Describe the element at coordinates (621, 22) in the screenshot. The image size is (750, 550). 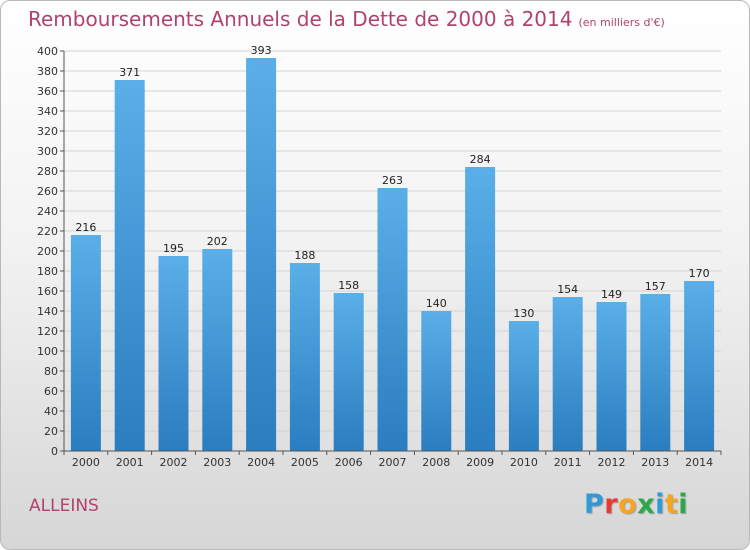
I see `chart-unit-text: (en milliers d'€)` at that location.